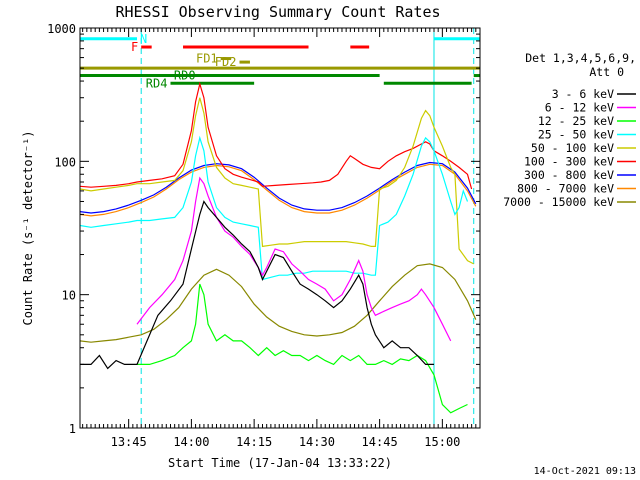  I want to click on legend-header-attenuator: Att 0, so click(606, 72).